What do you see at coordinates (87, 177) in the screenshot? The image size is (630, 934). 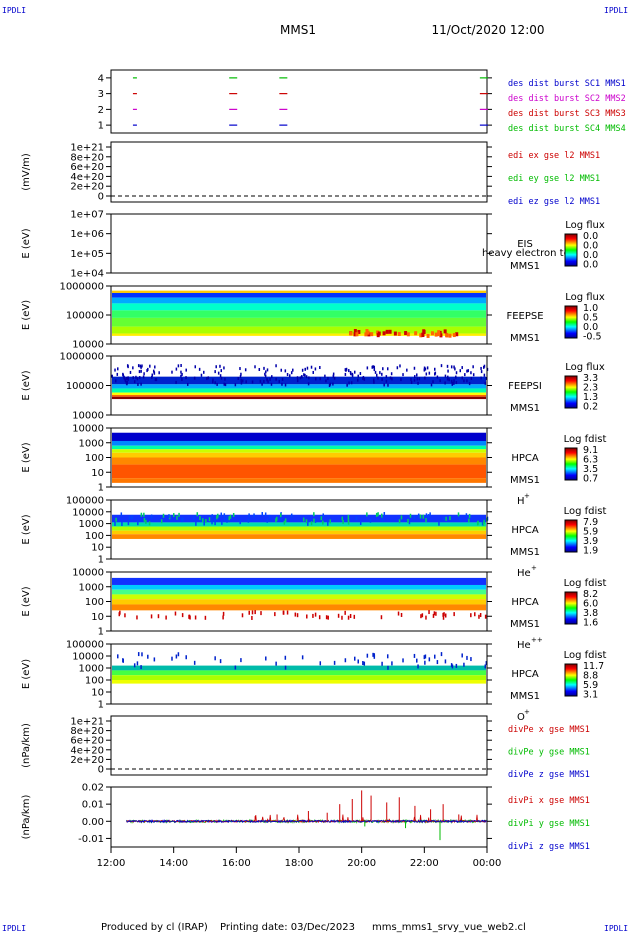 I see `ytick-label-edi-2: 4e+20` at bounding box center [87, 177].